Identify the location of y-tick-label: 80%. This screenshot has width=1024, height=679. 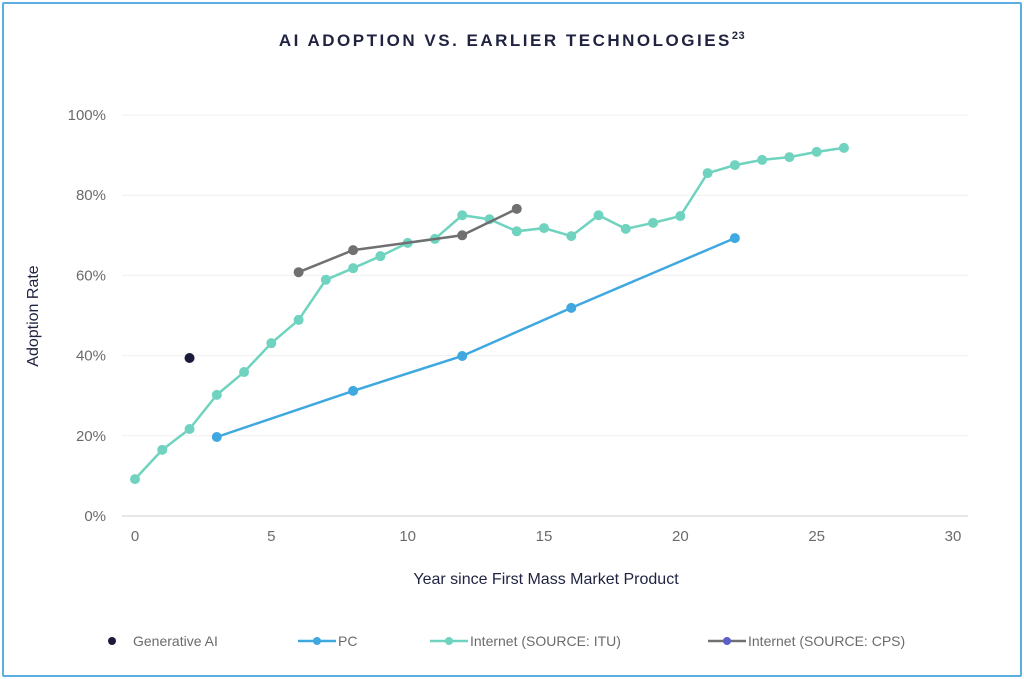
(91, 195).